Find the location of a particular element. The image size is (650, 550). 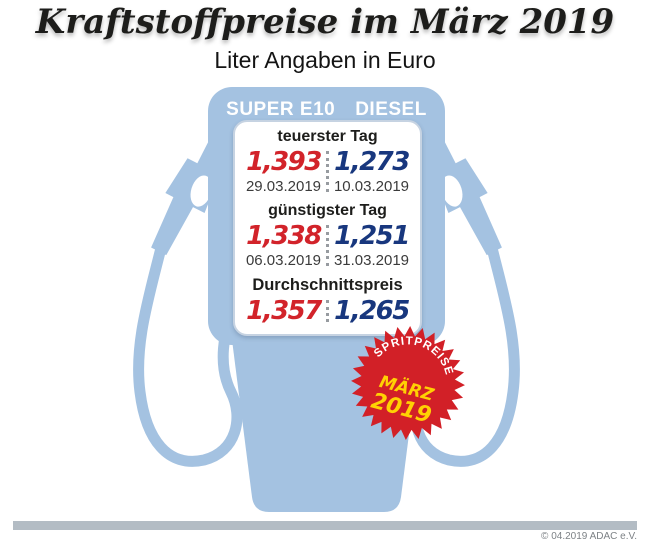

section-values: 1,357 1,265 is located at coordinates (327, 311).